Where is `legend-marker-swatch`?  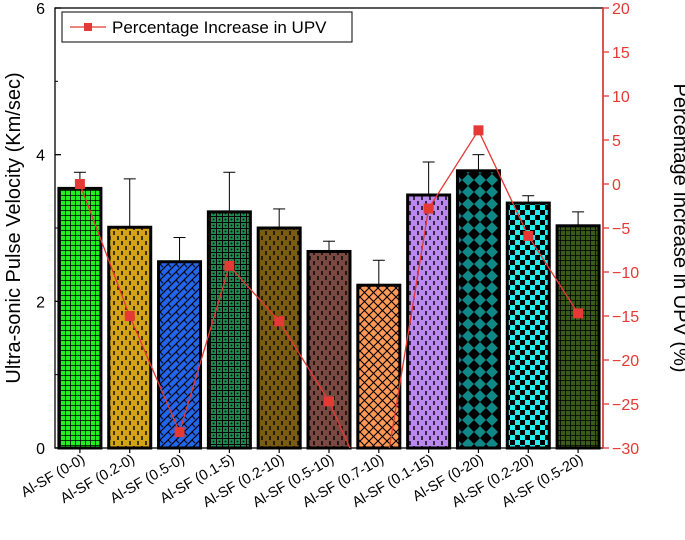 legend-marker-swatch is located at coordinates (88, 27).